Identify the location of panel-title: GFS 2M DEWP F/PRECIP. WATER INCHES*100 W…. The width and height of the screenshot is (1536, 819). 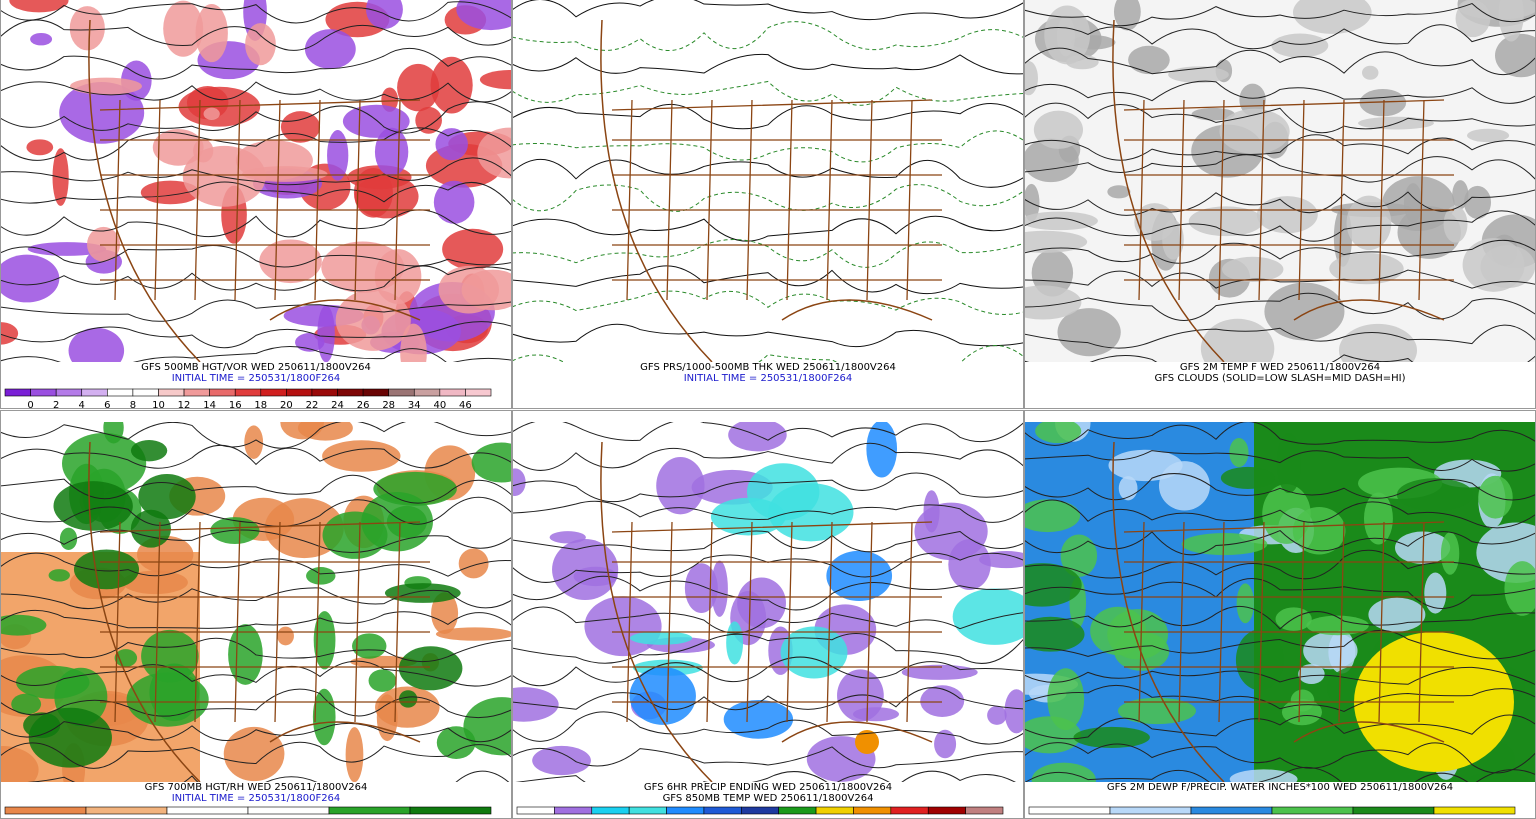
(1280, 787).